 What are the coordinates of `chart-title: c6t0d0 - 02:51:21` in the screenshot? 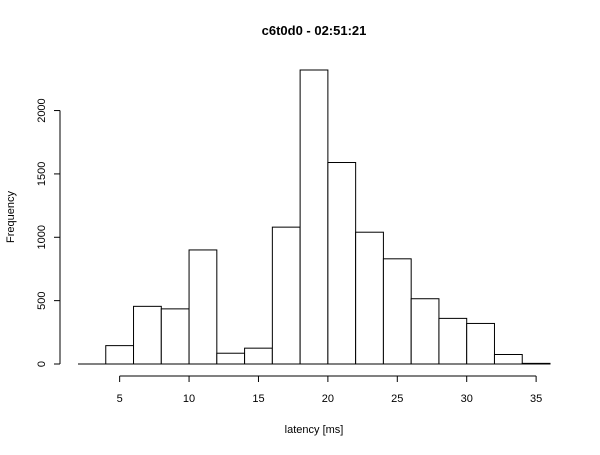 It's located at (314, 30).